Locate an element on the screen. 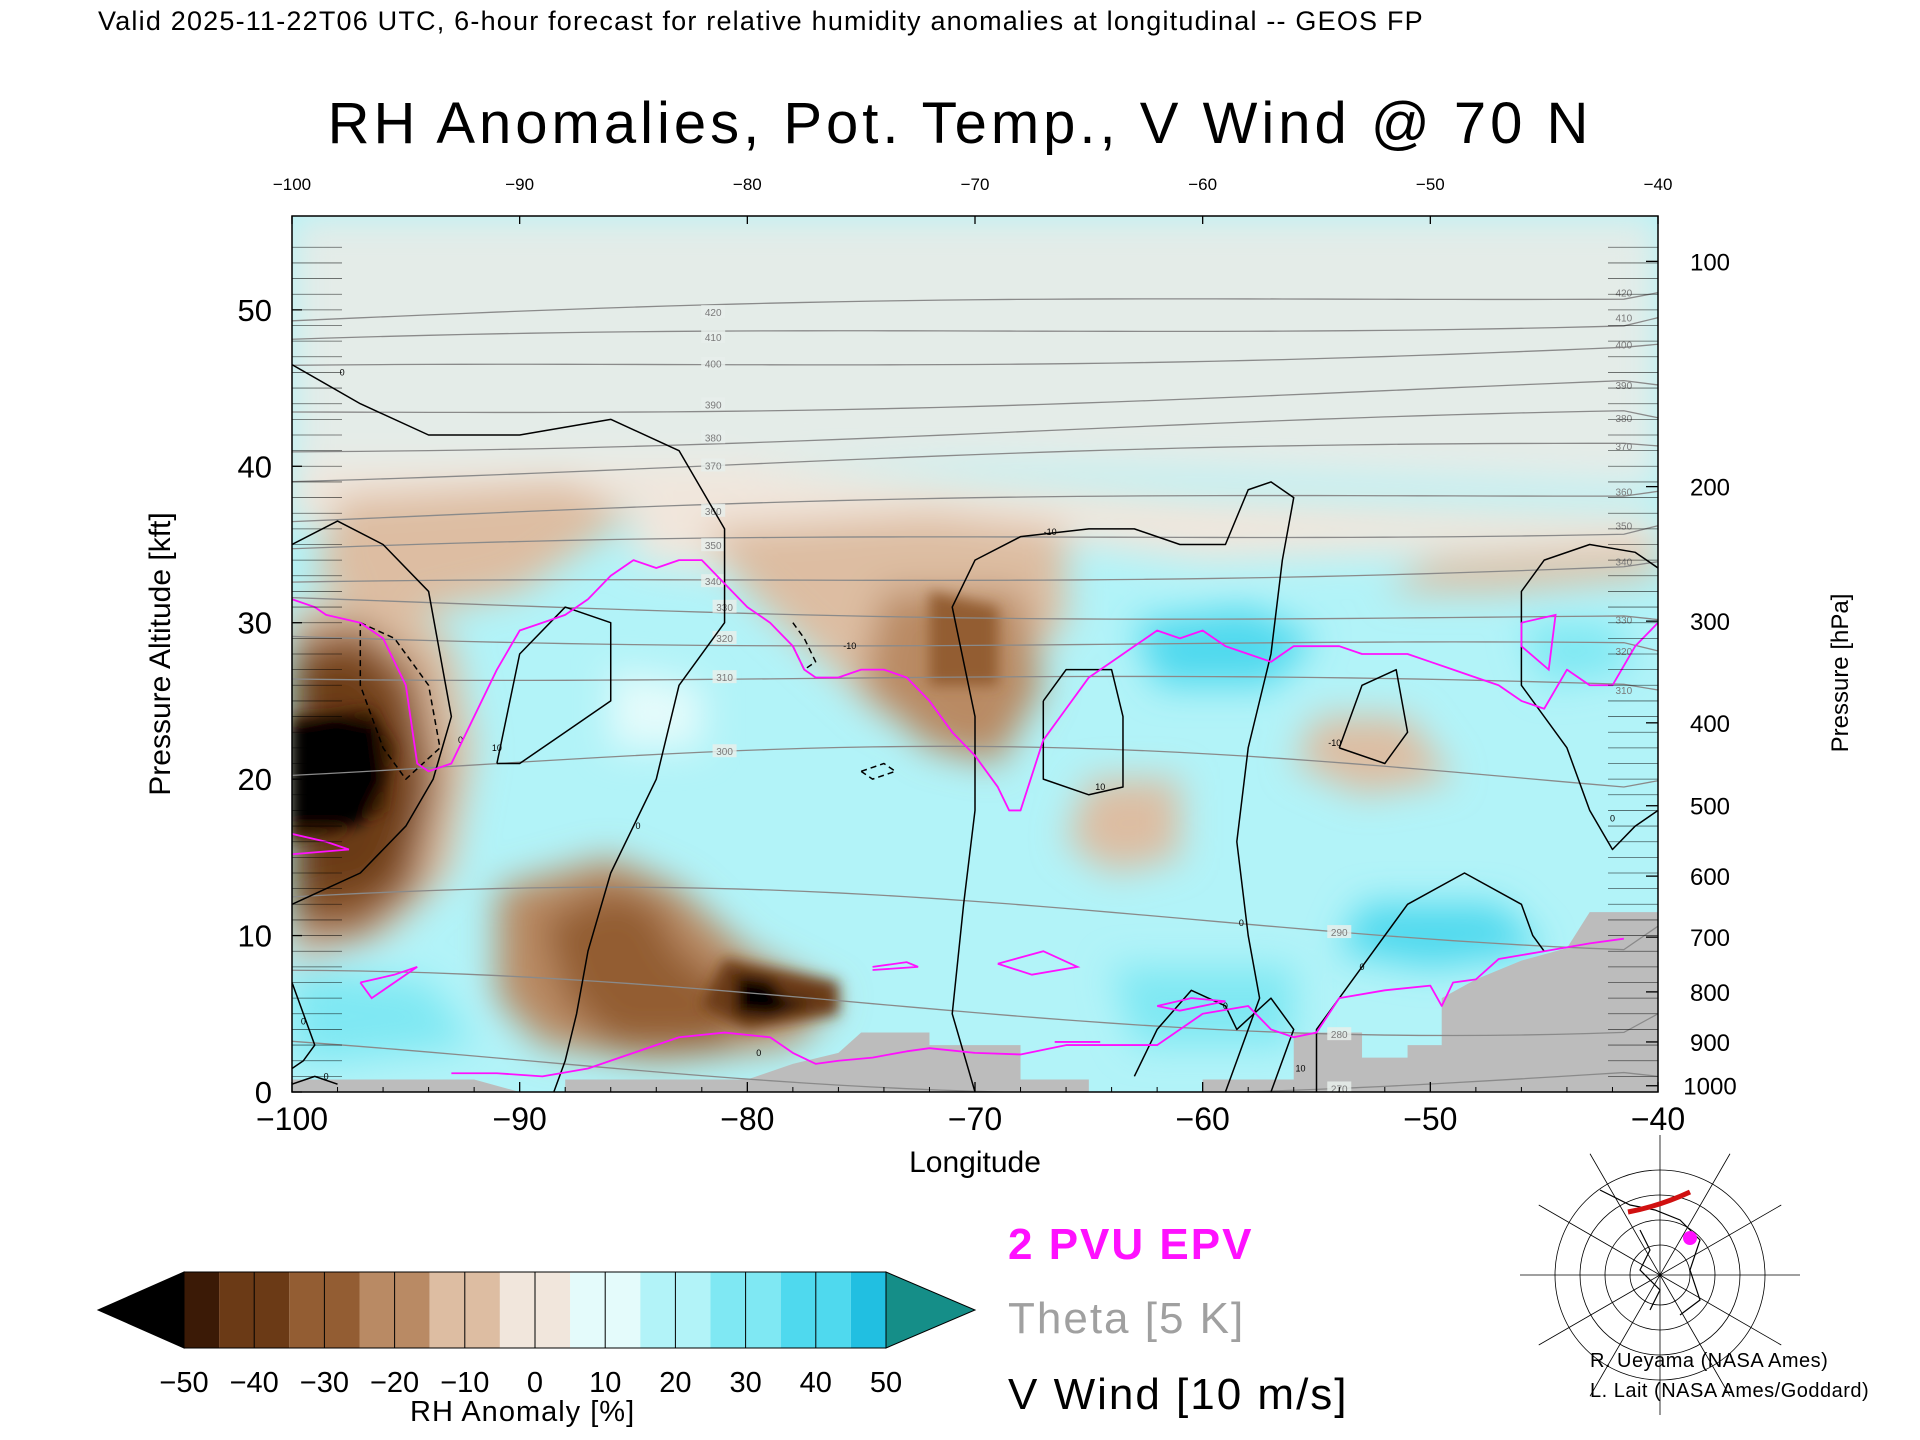  y-tick-label: 10 is located at coordinates (255, 936).